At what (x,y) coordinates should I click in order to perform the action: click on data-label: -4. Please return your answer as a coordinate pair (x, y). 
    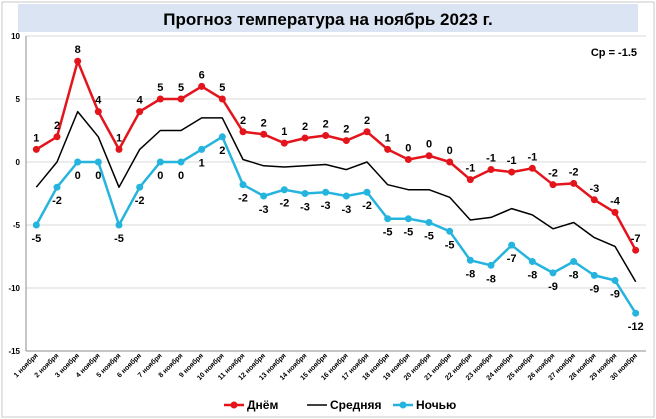
    Looking at the image, I should click on (615, 201).